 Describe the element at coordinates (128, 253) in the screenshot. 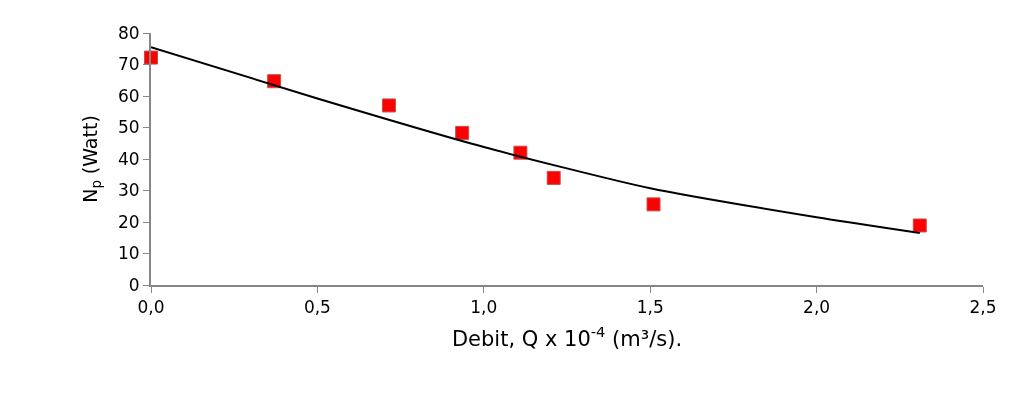

I see `y-tick-label: 10` at that location.